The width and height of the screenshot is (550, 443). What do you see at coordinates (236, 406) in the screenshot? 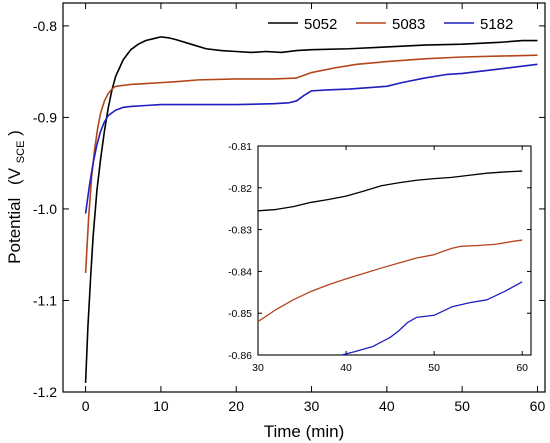
I see `main-xtick-label: 20` at bounding box center [236, 406].